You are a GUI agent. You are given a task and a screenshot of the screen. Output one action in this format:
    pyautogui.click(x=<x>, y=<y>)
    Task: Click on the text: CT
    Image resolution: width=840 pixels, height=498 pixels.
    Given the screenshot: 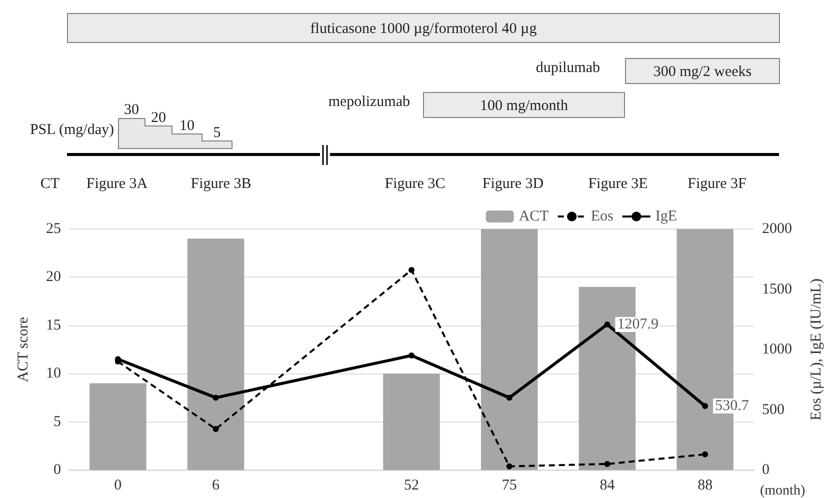 What is the action you would take?
    pyautogui.click(x=50, y=184)
    